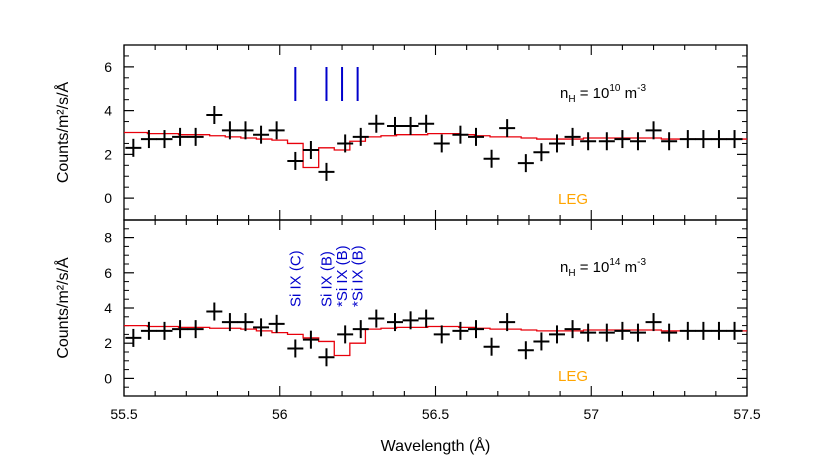 This screenshot has height=466, width=830. I want to click on x-axis-title: Wavelength (Å), so click(436, 445).